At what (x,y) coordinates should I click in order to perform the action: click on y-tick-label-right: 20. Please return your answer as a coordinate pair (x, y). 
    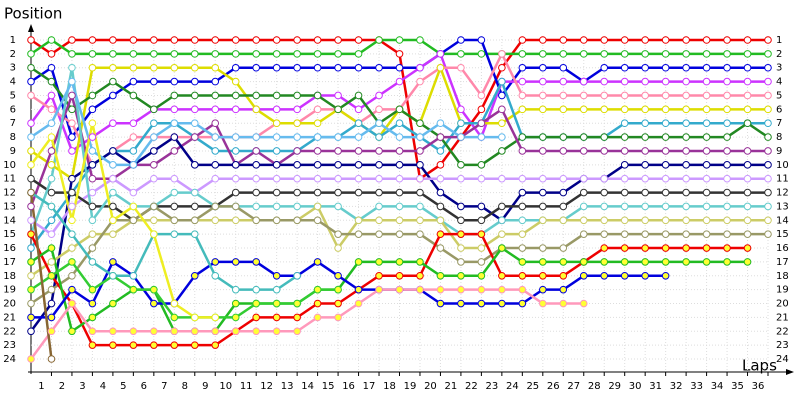
    Looking at the image, I should click on (782, 304).